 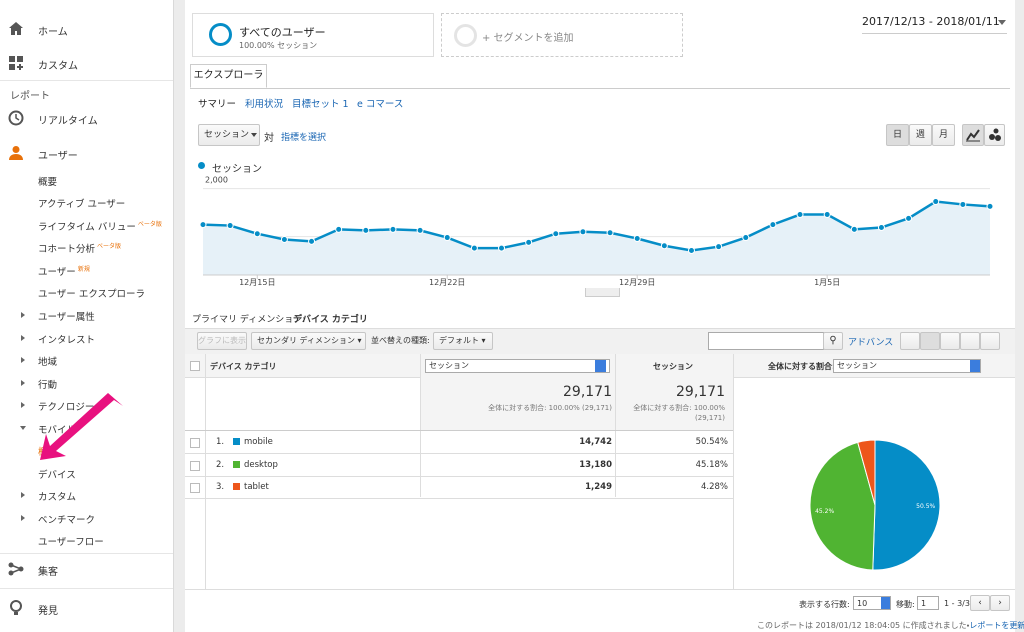 I want to click on metric-select: セッション, so click(x=229, y=135).